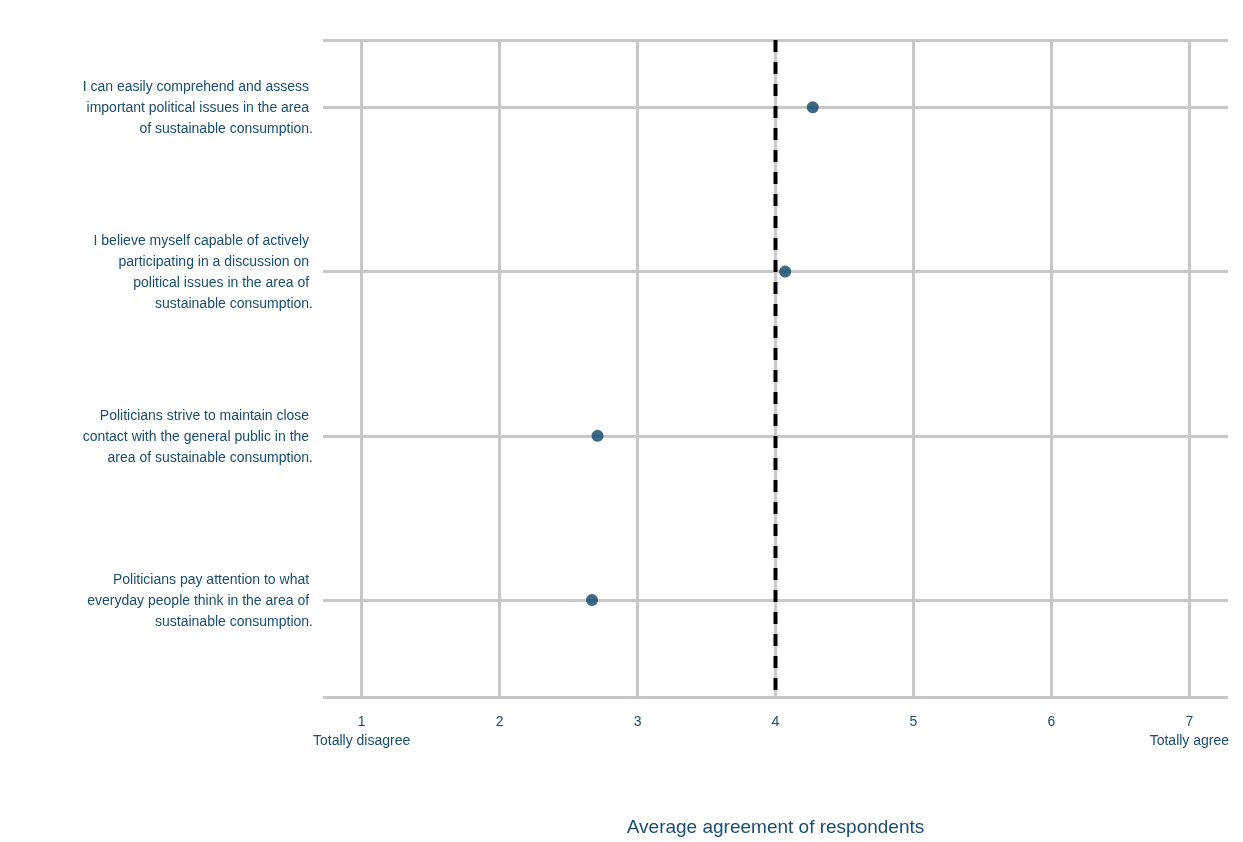 The width and height of the screenshot is (1243, 842). Describe the element at coordinates (361, 730) in the screenshot. I see `x-tick-label: 1 Totally disagree` at that location.